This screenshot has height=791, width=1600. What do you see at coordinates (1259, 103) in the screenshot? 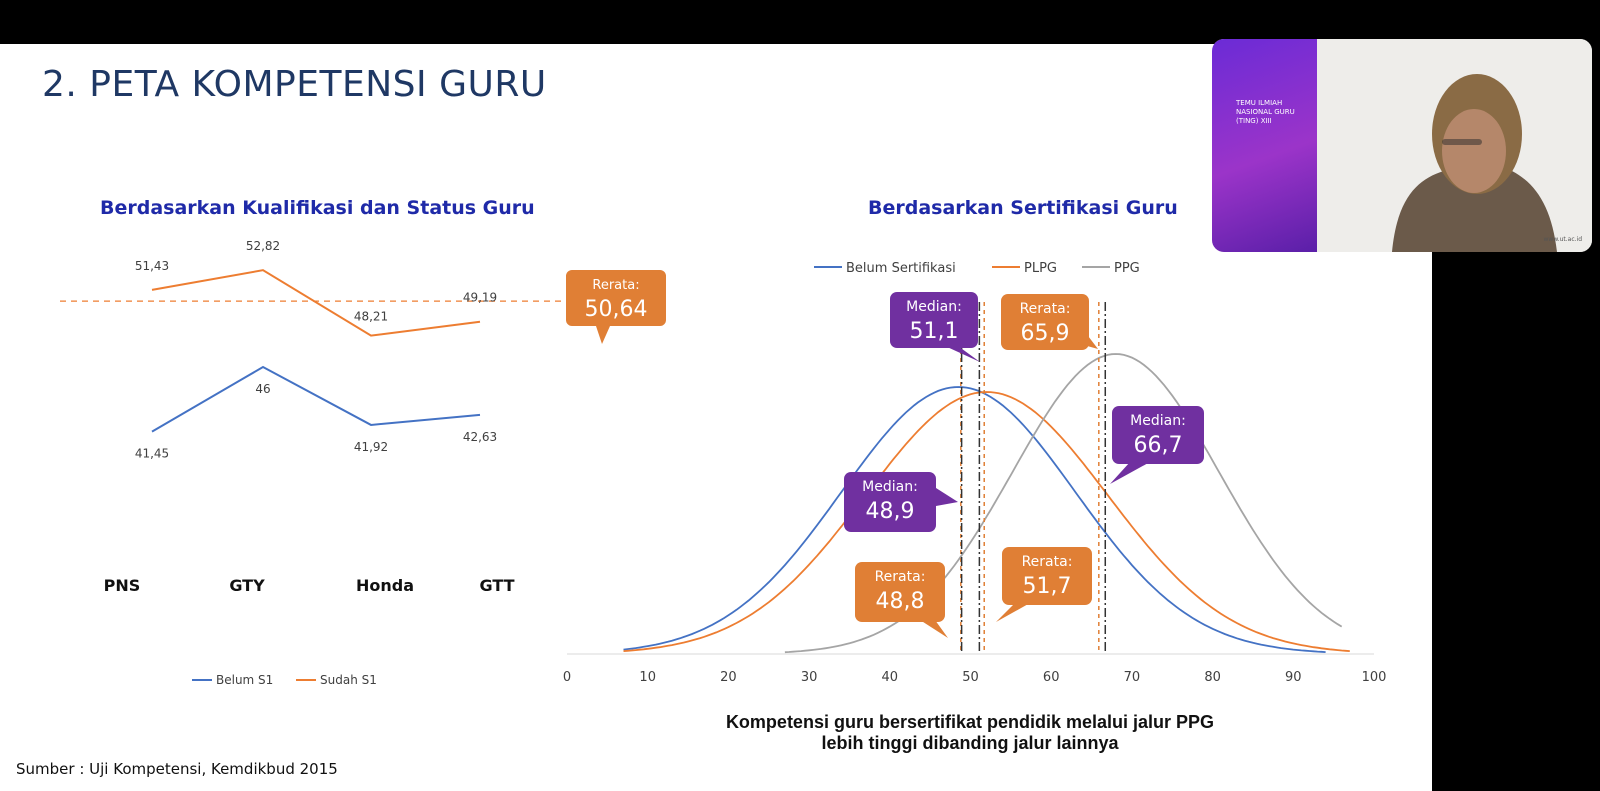
I see `banner-line-1: TEMU ILMIAH` at bounding box center [1259, 103].